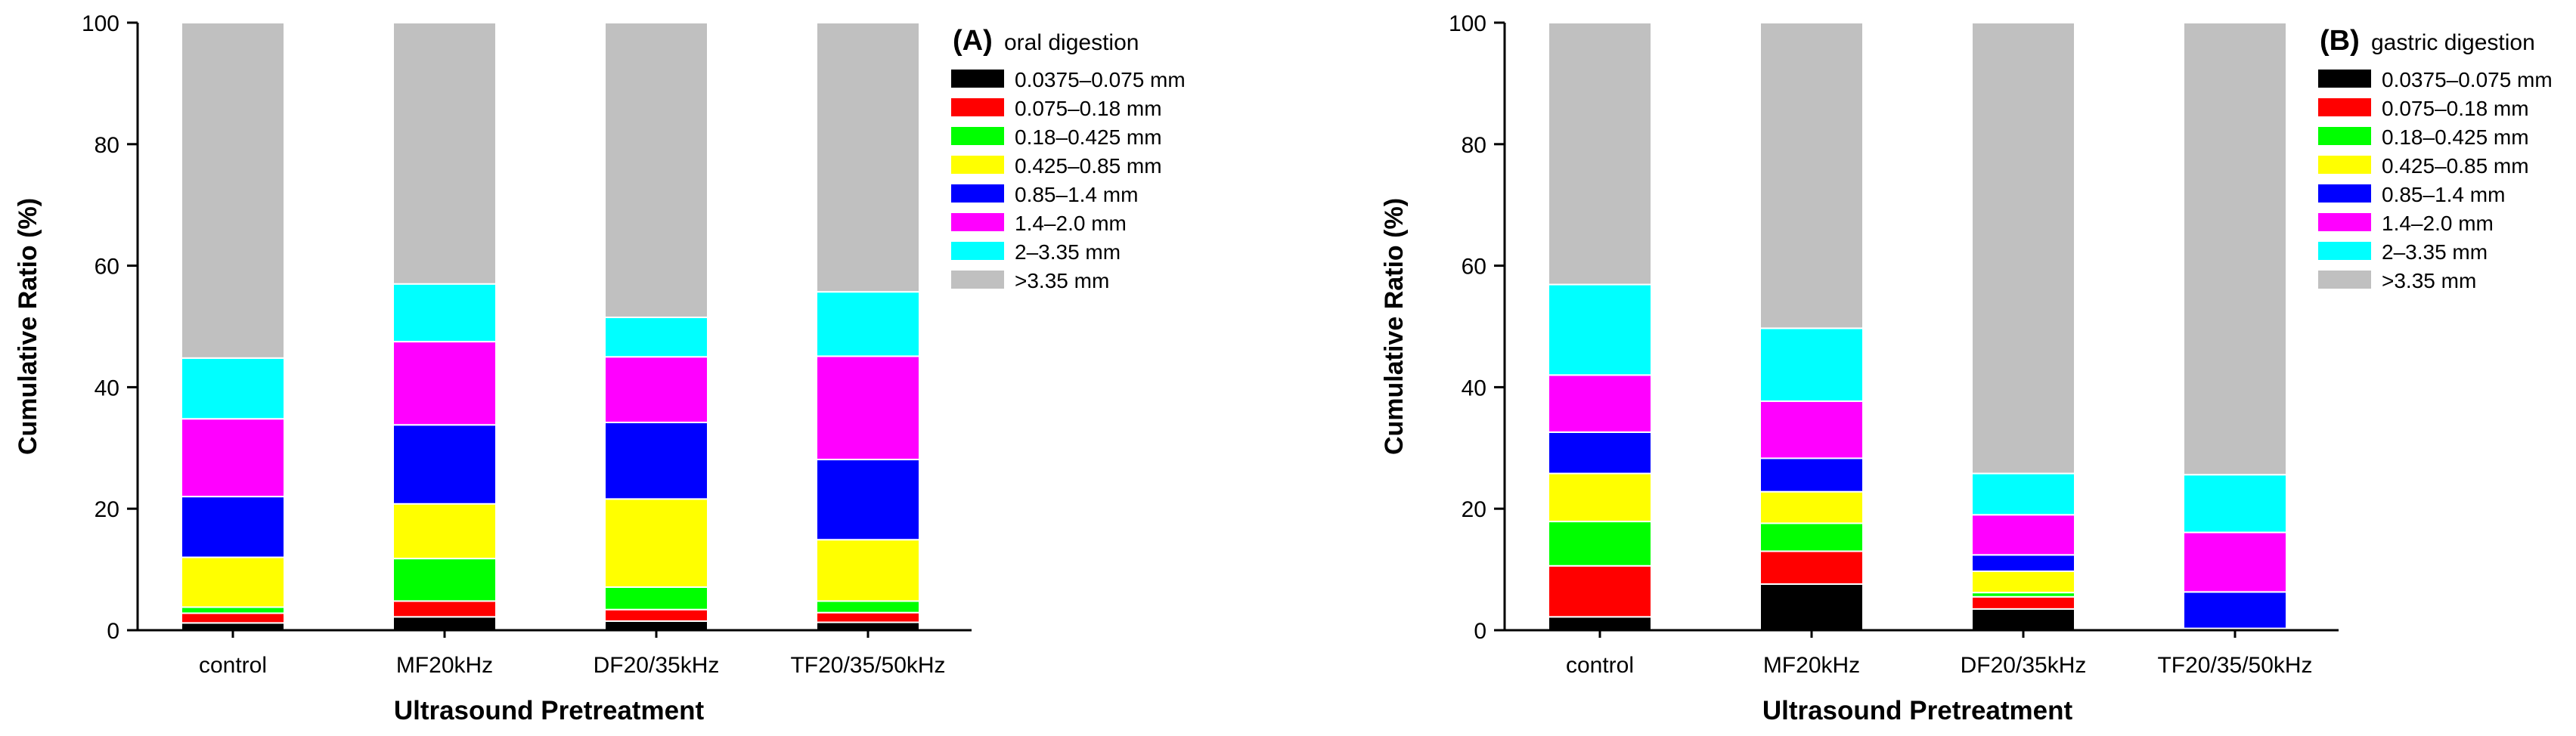 The width and height of the screenshot is (2576, 736). What do you see at coordinates (100, 23) in the screenshot?
I see `y-tick-label: 100` at bounding box center [100, 23].